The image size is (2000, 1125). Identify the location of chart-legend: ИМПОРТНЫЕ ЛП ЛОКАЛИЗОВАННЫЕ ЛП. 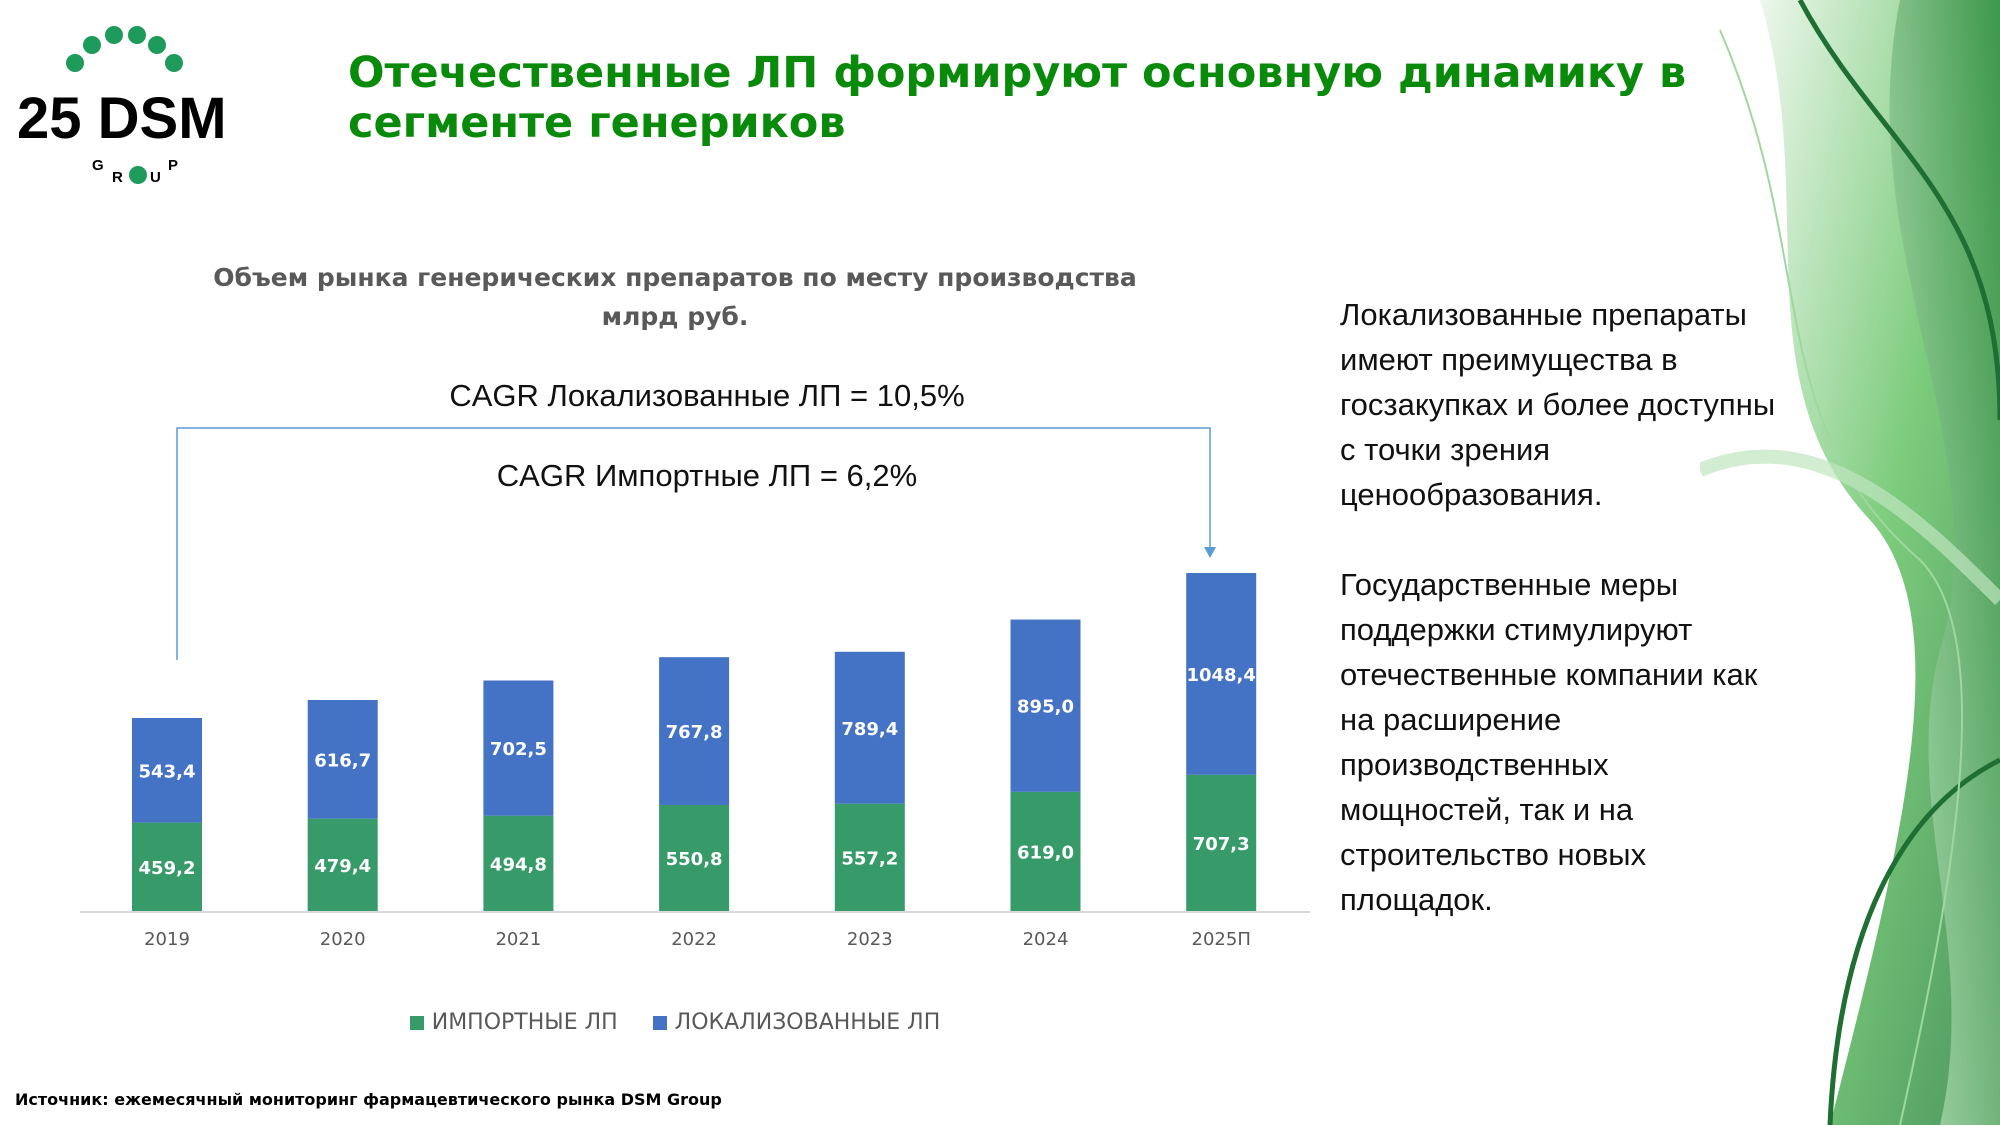
(675, 1023).